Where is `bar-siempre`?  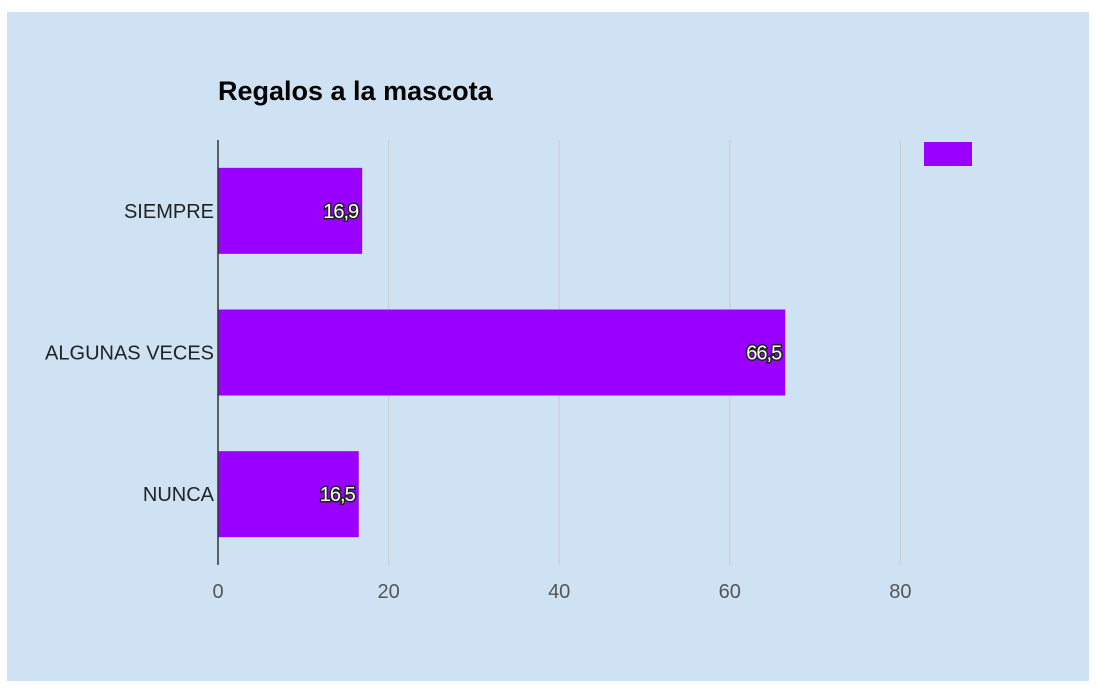 bar-siempre is located at coordinates (290, 210).